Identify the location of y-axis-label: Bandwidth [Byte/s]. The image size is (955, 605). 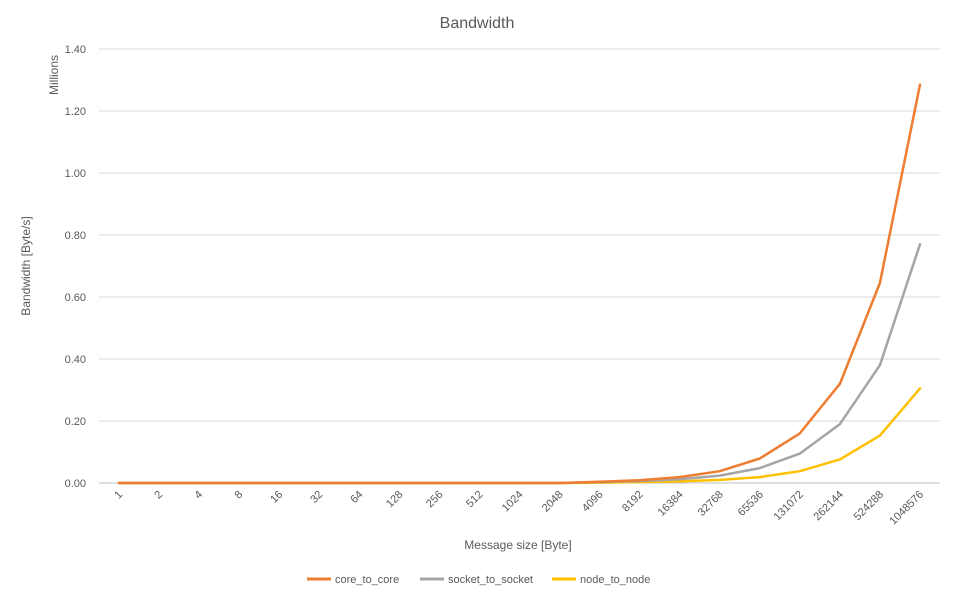
(26, 265).